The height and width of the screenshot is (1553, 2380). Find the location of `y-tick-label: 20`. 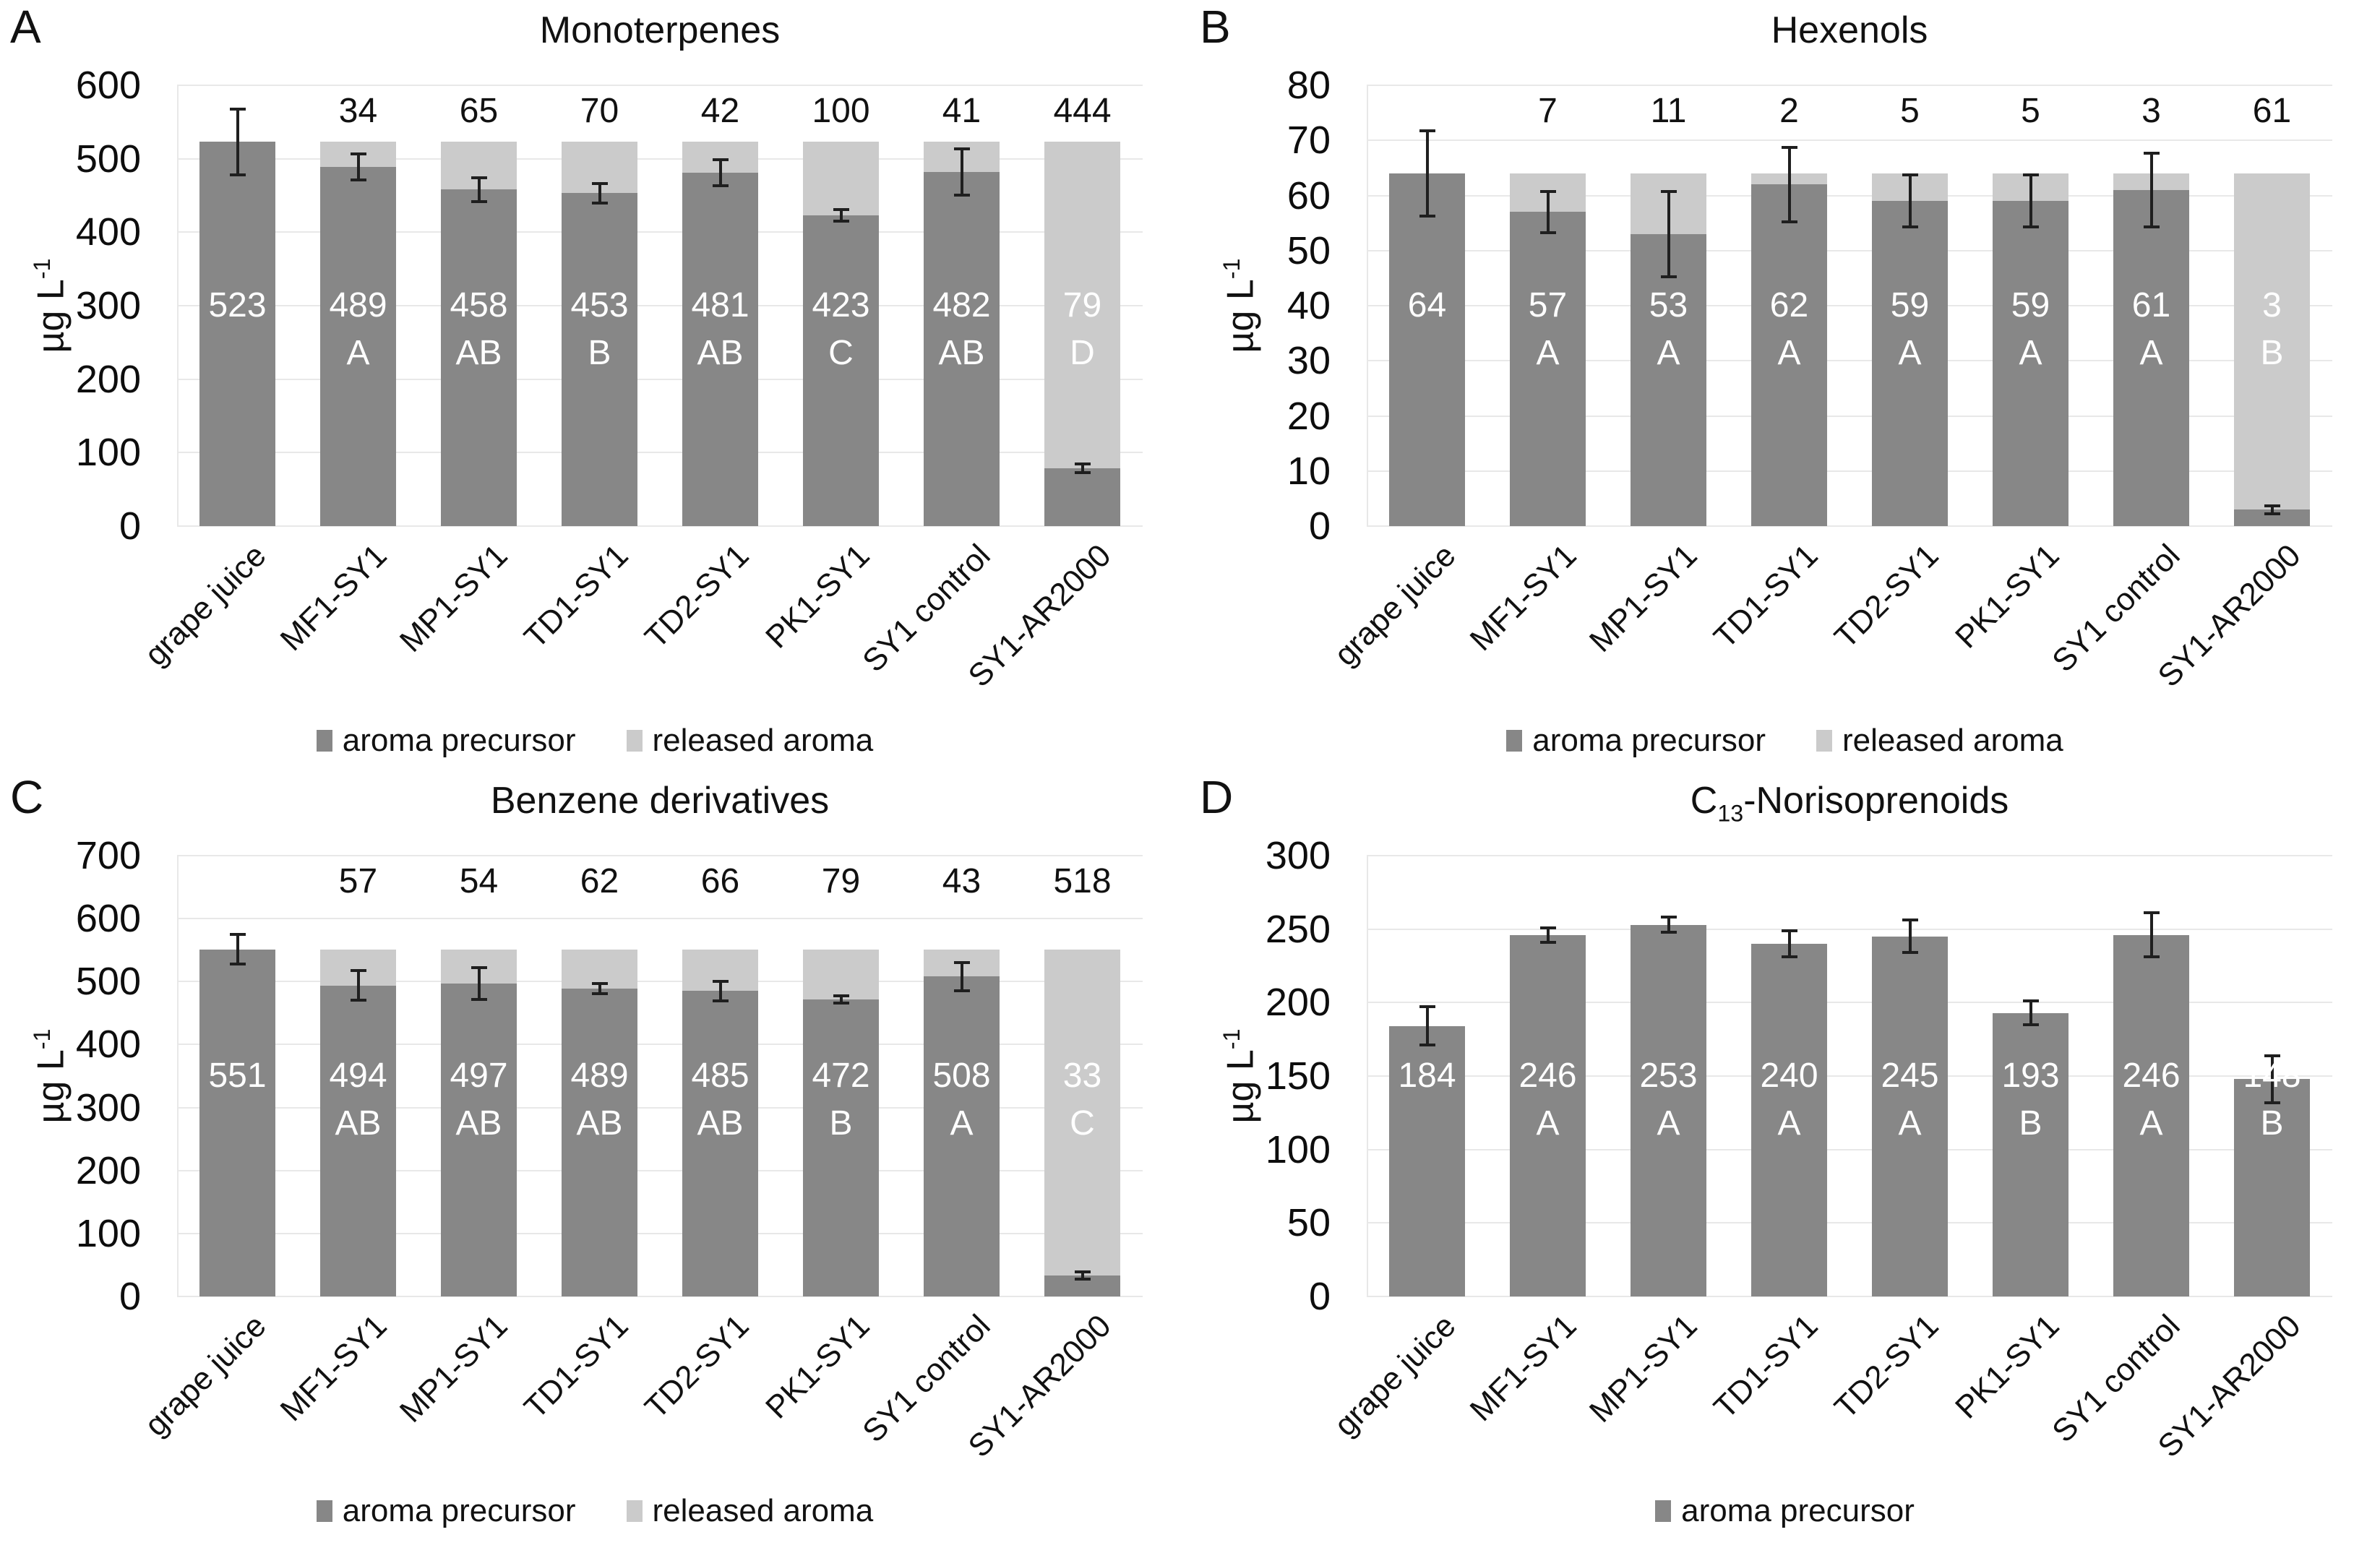

y-tick-label: 20 is located at coordinates (1308, 416).